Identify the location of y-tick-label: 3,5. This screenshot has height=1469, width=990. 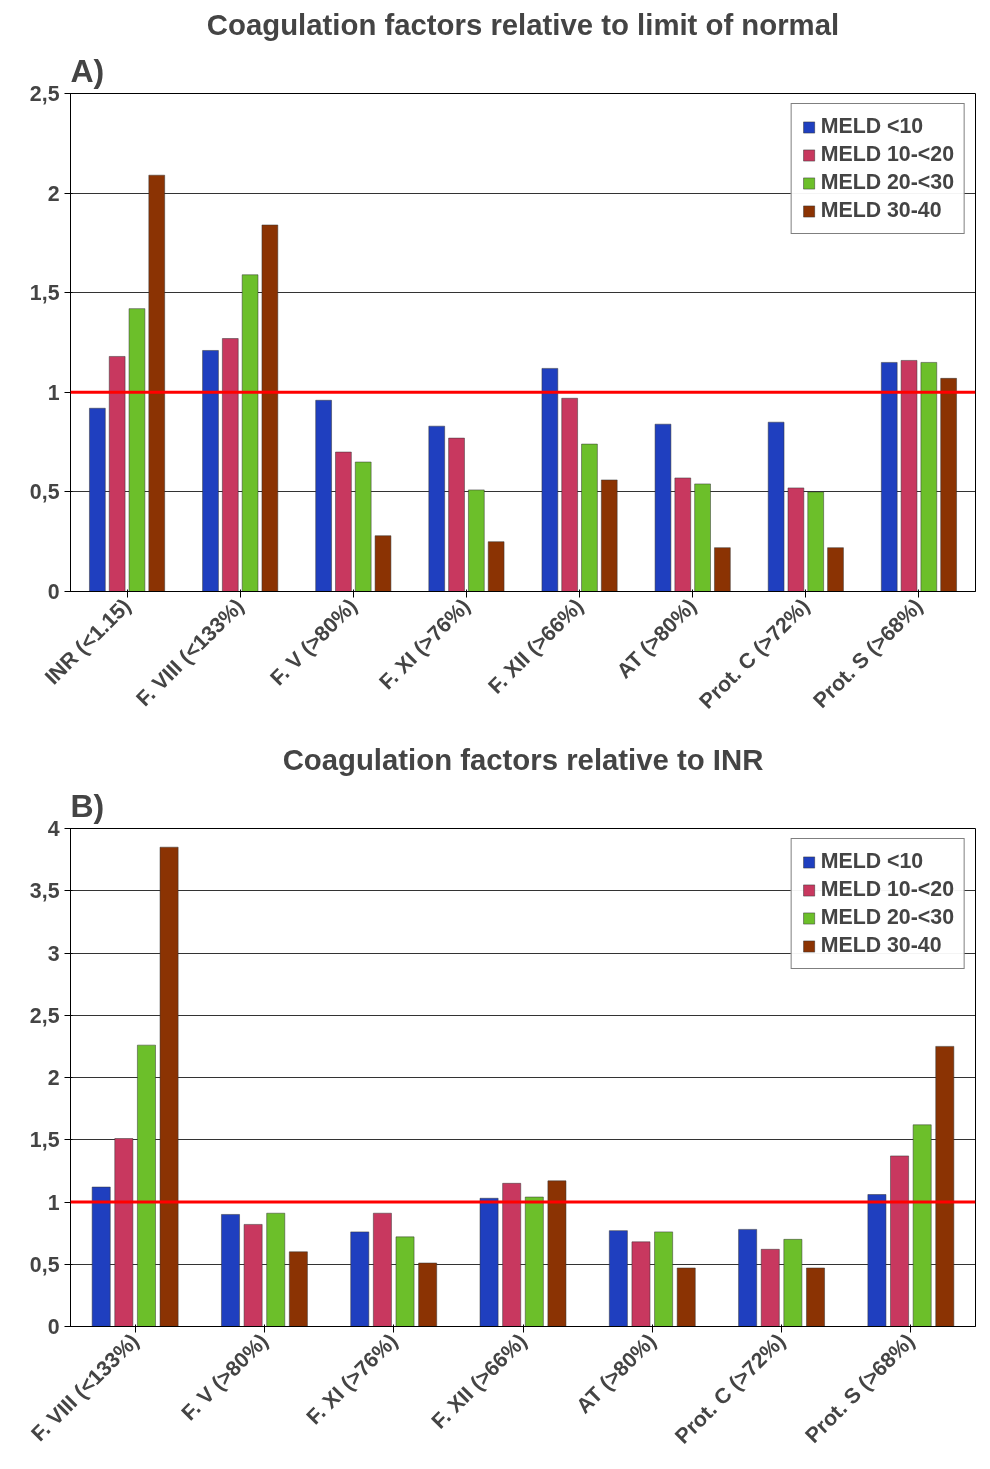
(44, 891).